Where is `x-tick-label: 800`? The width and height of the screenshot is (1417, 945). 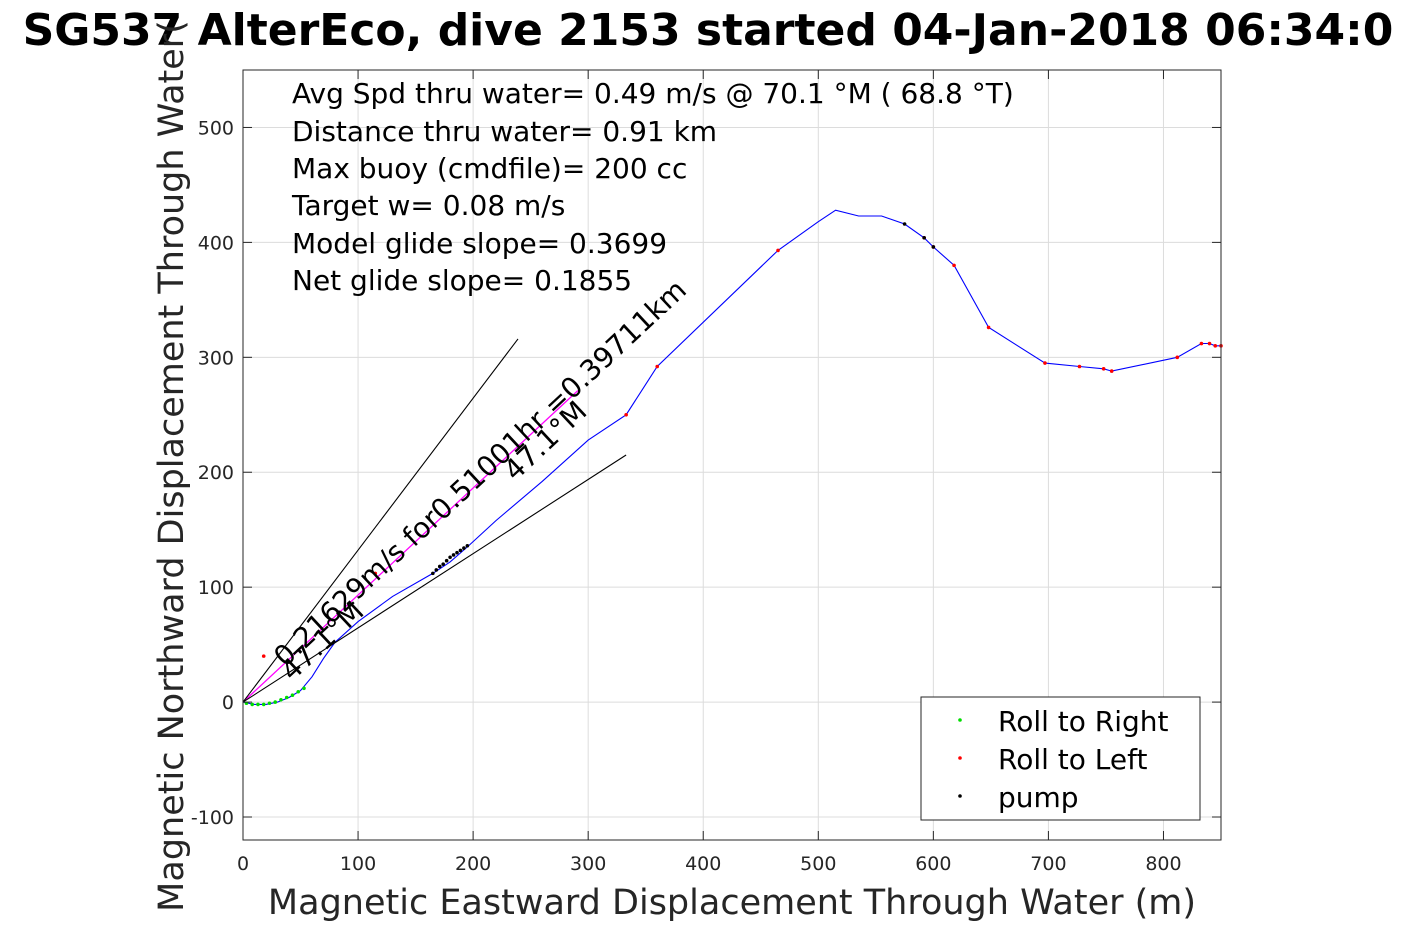
x-tick-label: 800 is located at coordinates (1163, 864).